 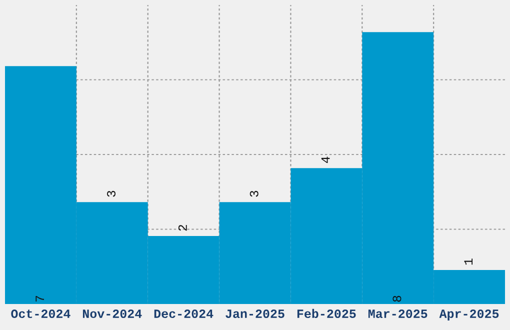 I want to click on x-tick-label: Dec-2024, so click(x=184, y=314).